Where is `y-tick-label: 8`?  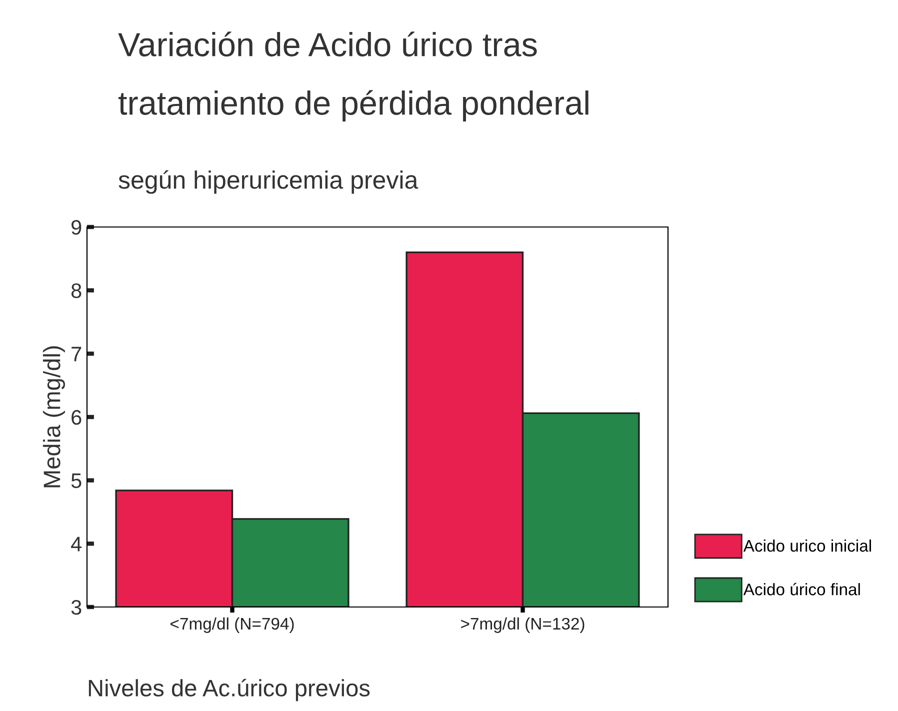 y-tick-label: 8 is located at coordinates (76, 290).